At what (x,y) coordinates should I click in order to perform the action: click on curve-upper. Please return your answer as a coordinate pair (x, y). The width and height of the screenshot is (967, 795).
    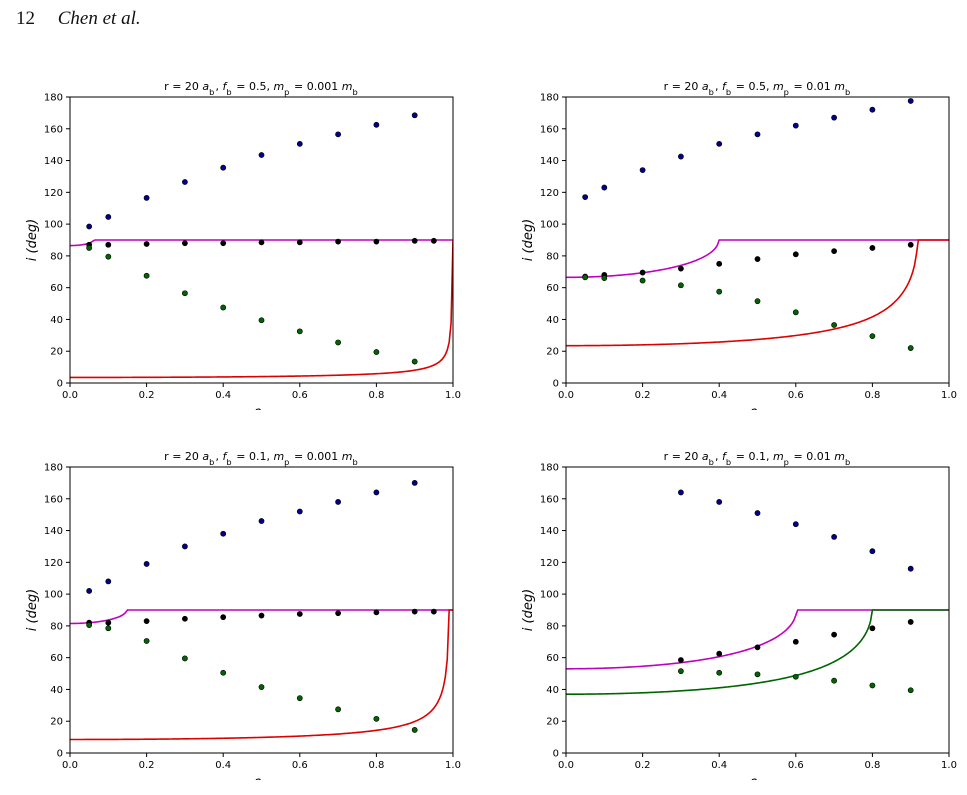
    Looking at the image, I should click on (757, 259).